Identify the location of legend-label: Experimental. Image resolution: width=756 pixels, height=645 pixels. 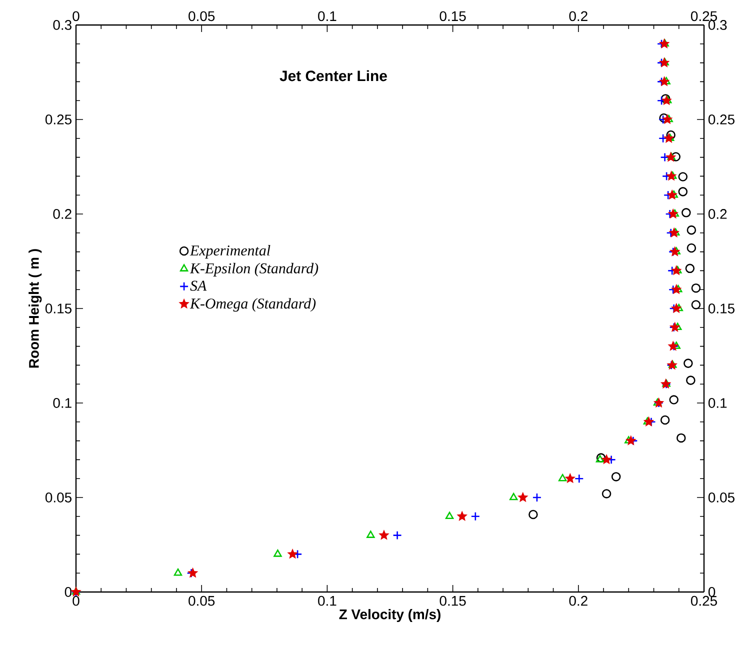
(230, 252).